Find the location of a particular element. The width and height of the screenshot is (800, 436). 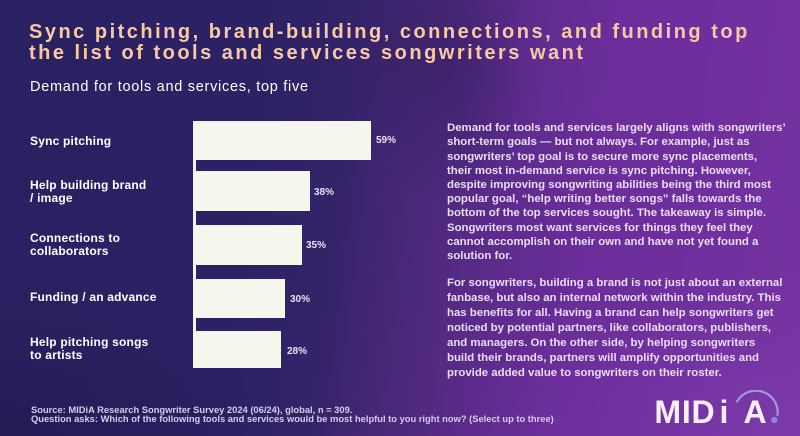

svg-text: M is located at coordinates (667, 412).